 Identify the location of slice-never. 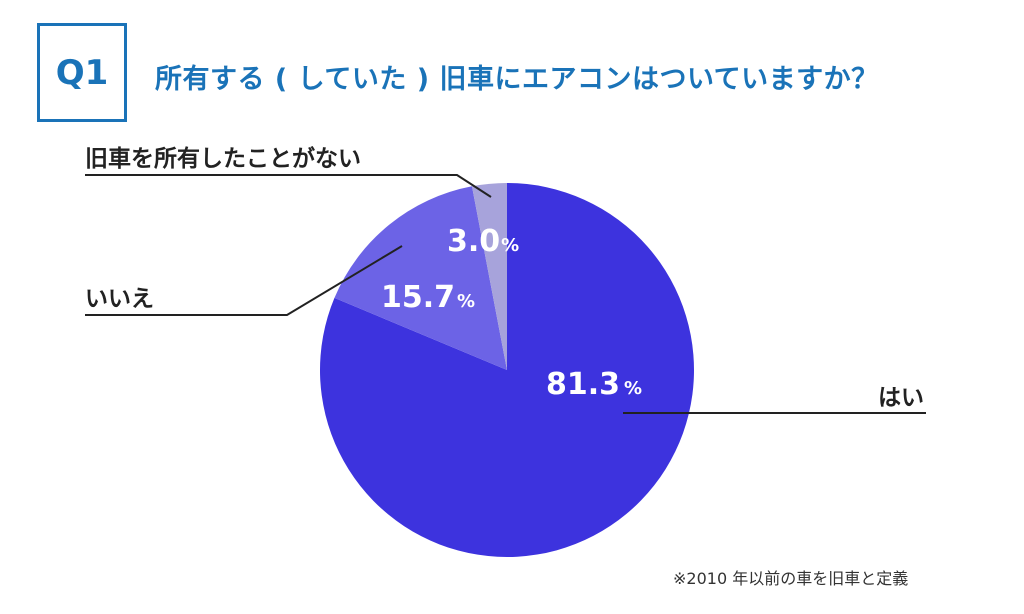
(489, 276).